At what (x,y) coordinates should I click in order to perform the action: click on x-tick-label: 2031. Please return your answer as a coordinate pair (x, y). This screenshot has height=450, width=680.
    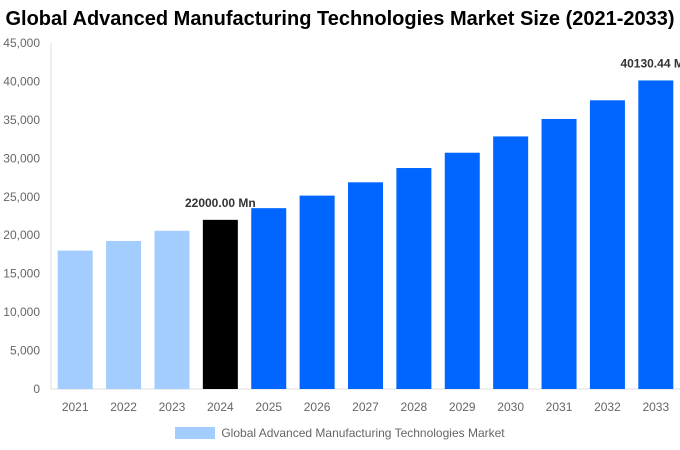
    Looking at the image, I should click on (559, 407).